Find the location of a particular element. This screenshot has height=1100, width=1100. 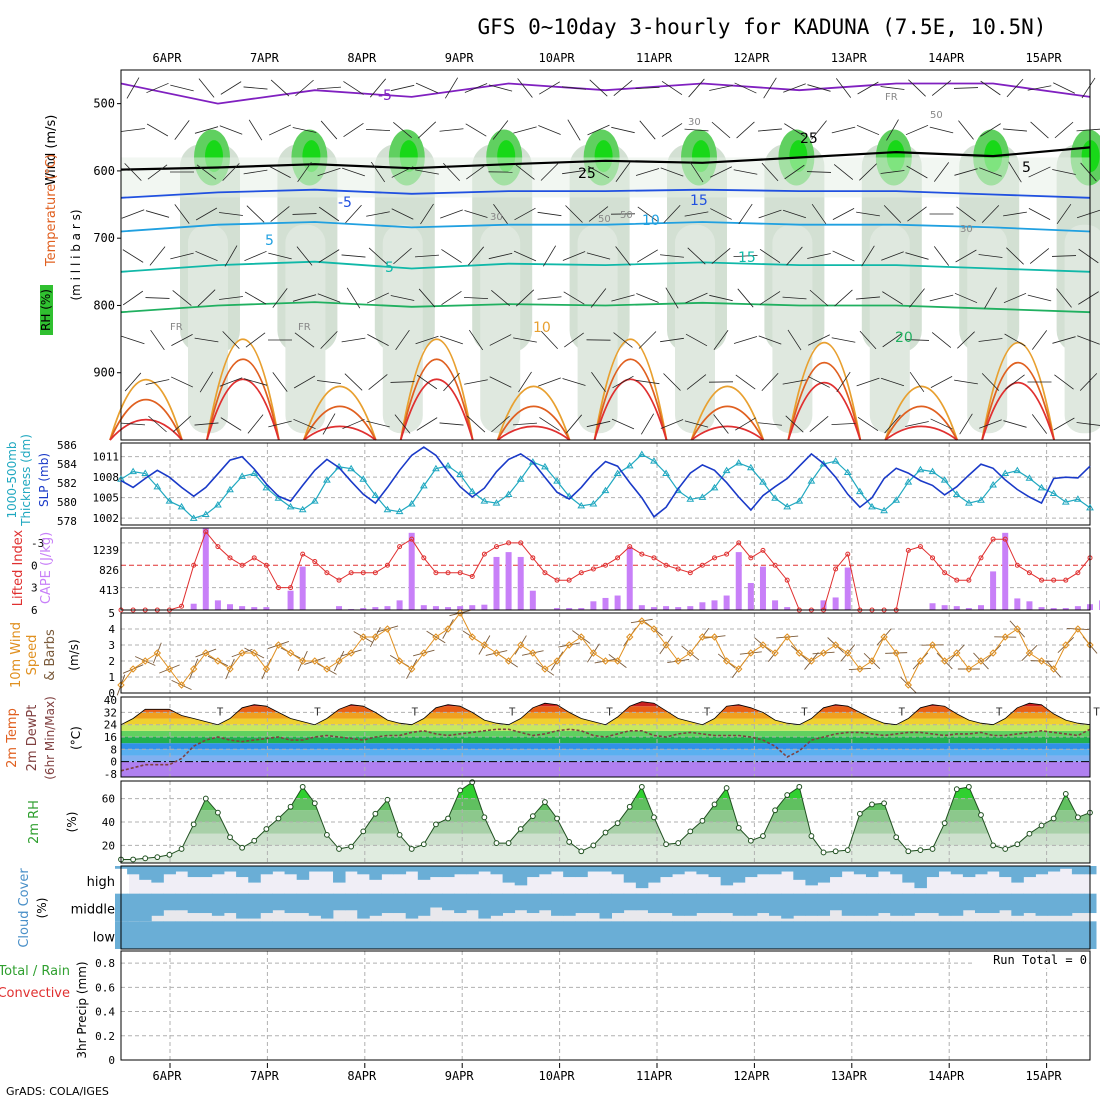

li-tick-label: 0 is located at coordinates (34, 565).